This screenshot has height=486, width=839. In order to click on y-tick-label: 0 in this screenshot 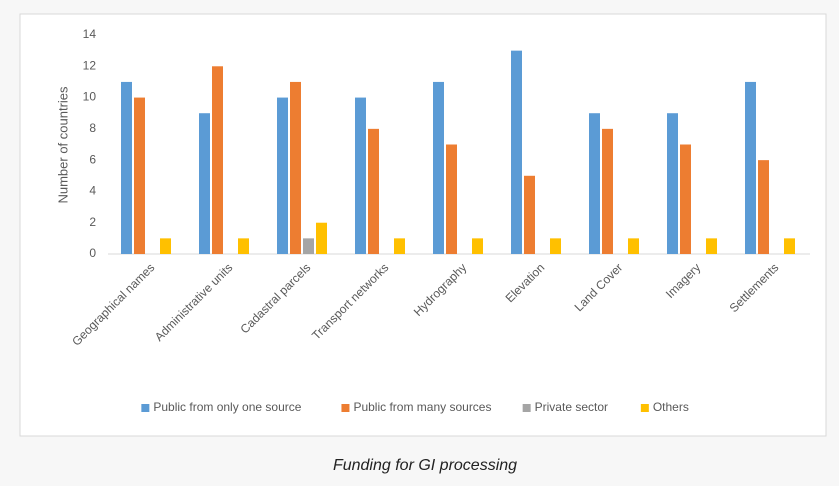, I will do `click(92, 253)`.